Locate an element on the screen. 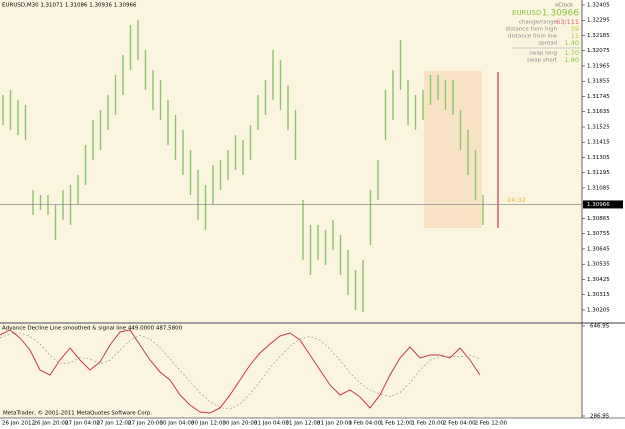  x-tick-label: 27 Jan 12:00 is located at coordinates (114, 424).